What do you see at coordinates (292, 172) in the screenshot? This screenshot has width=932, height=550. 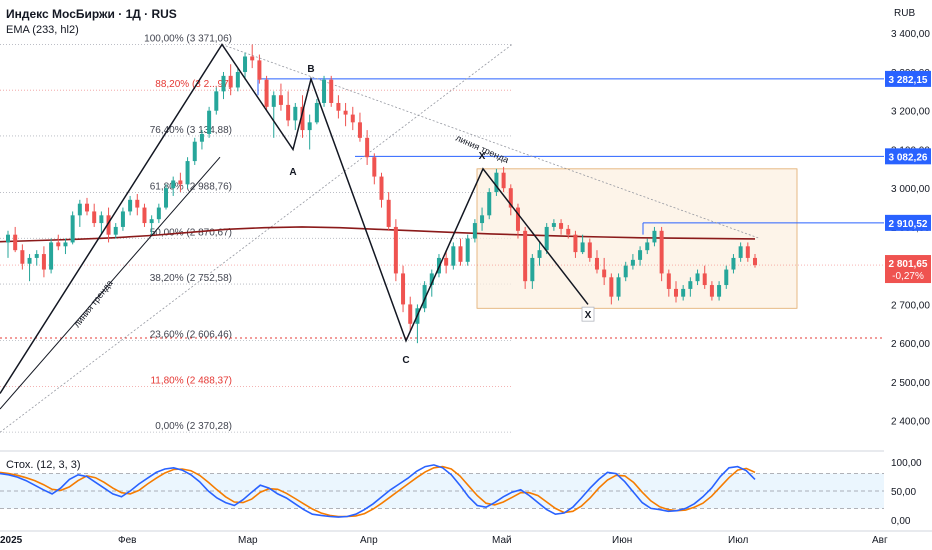 I see `wave-label: A` at bounding box center [292, 172].